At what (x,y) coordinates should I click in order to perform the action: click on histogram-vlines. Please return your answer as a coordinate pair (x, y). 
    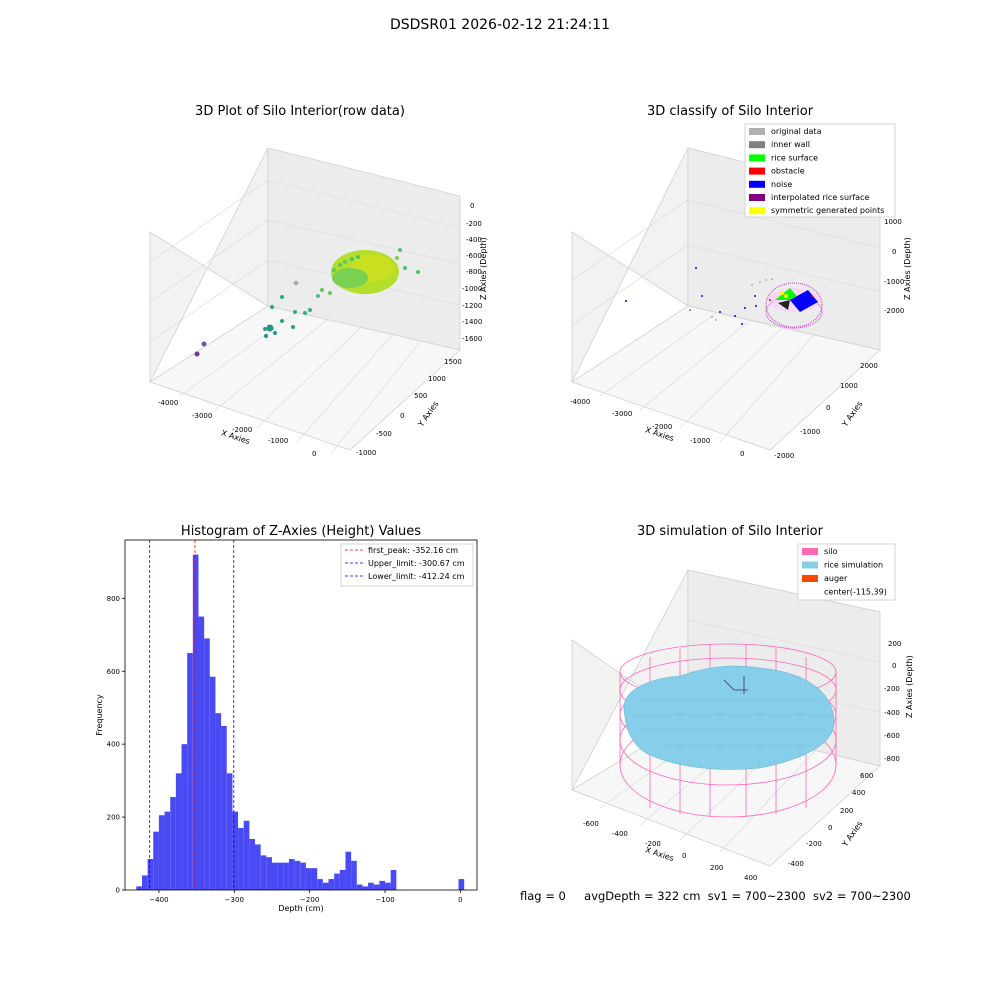
    Looking at the image, I should click on (192, 715).